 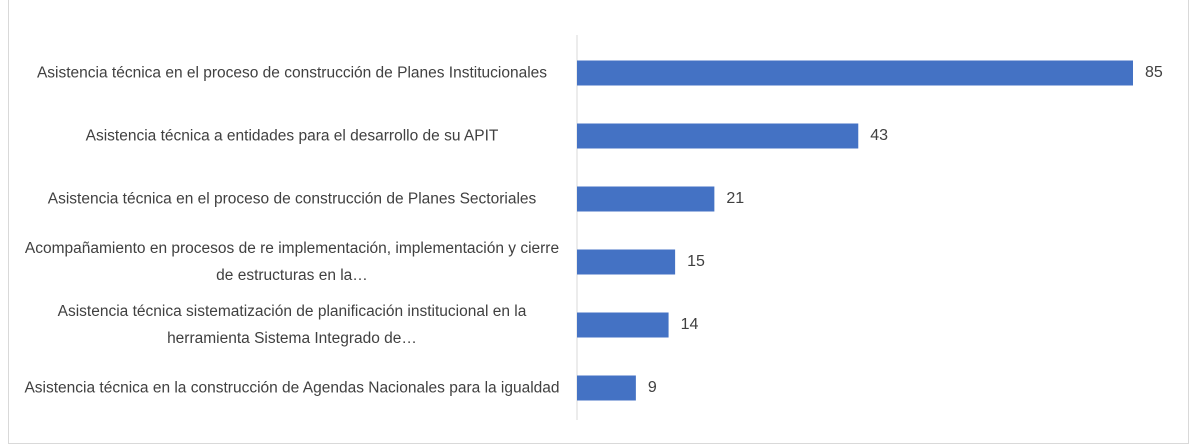 What do you see at coordinates (696, 261) in the screenshot?
I see `value-label: 15` at bounding box center [696, 261].